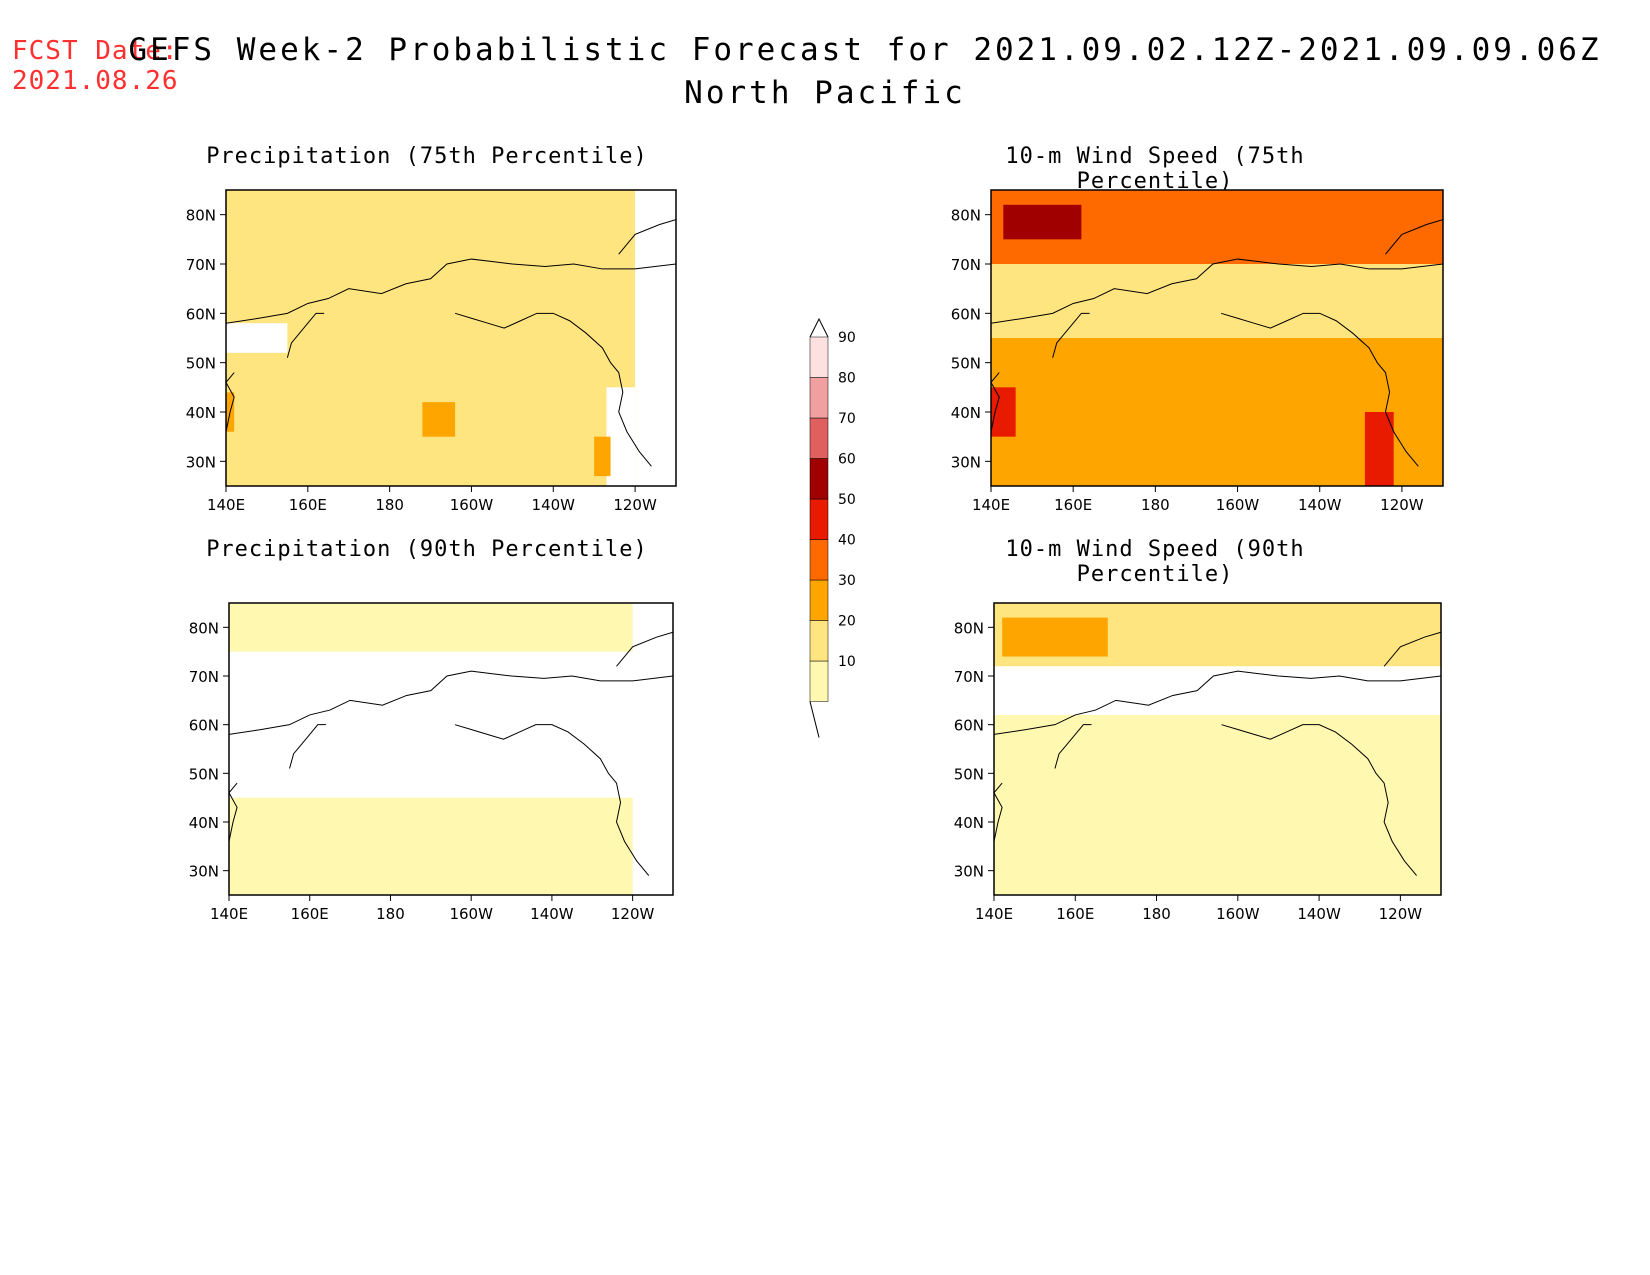 This screenshot has width=1650, height=1275. What do you see at coordinates (819, 327) in the screenshot?
I see `colorbar-top-arrow` at bounding box center [819, 327].